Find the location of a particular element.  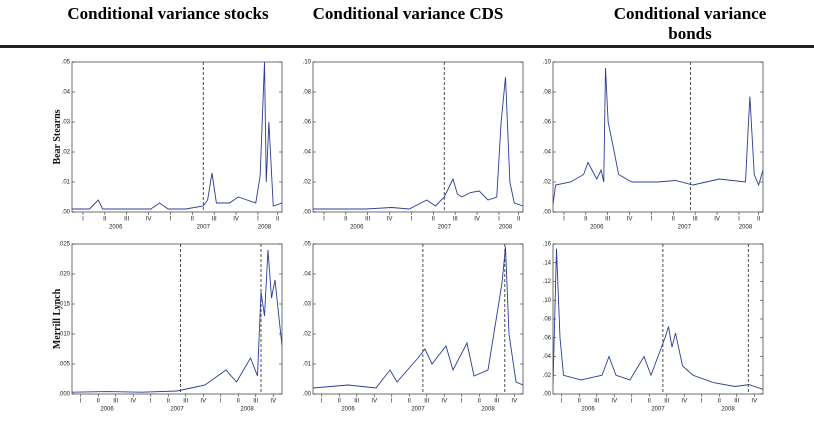

y-tick-label: .12 is located at coordinates (547, 282).